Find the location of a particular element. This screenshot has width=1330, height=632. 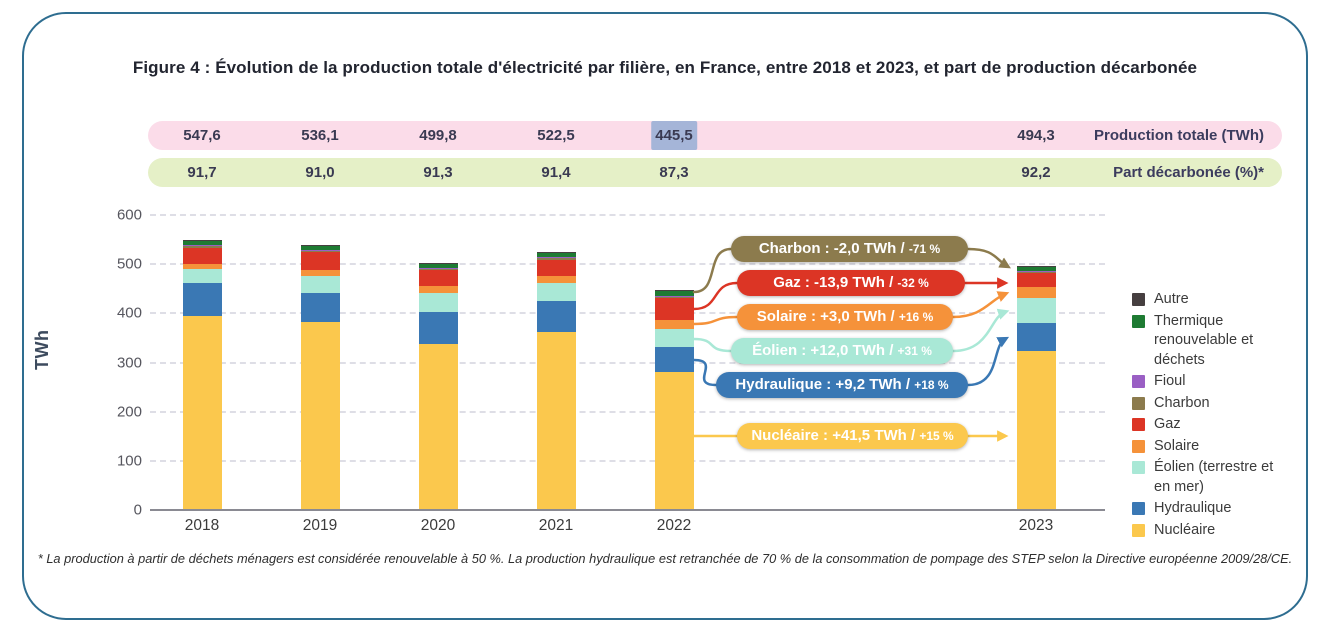

legend-item: Autre is located at coordinates (1208, 300).